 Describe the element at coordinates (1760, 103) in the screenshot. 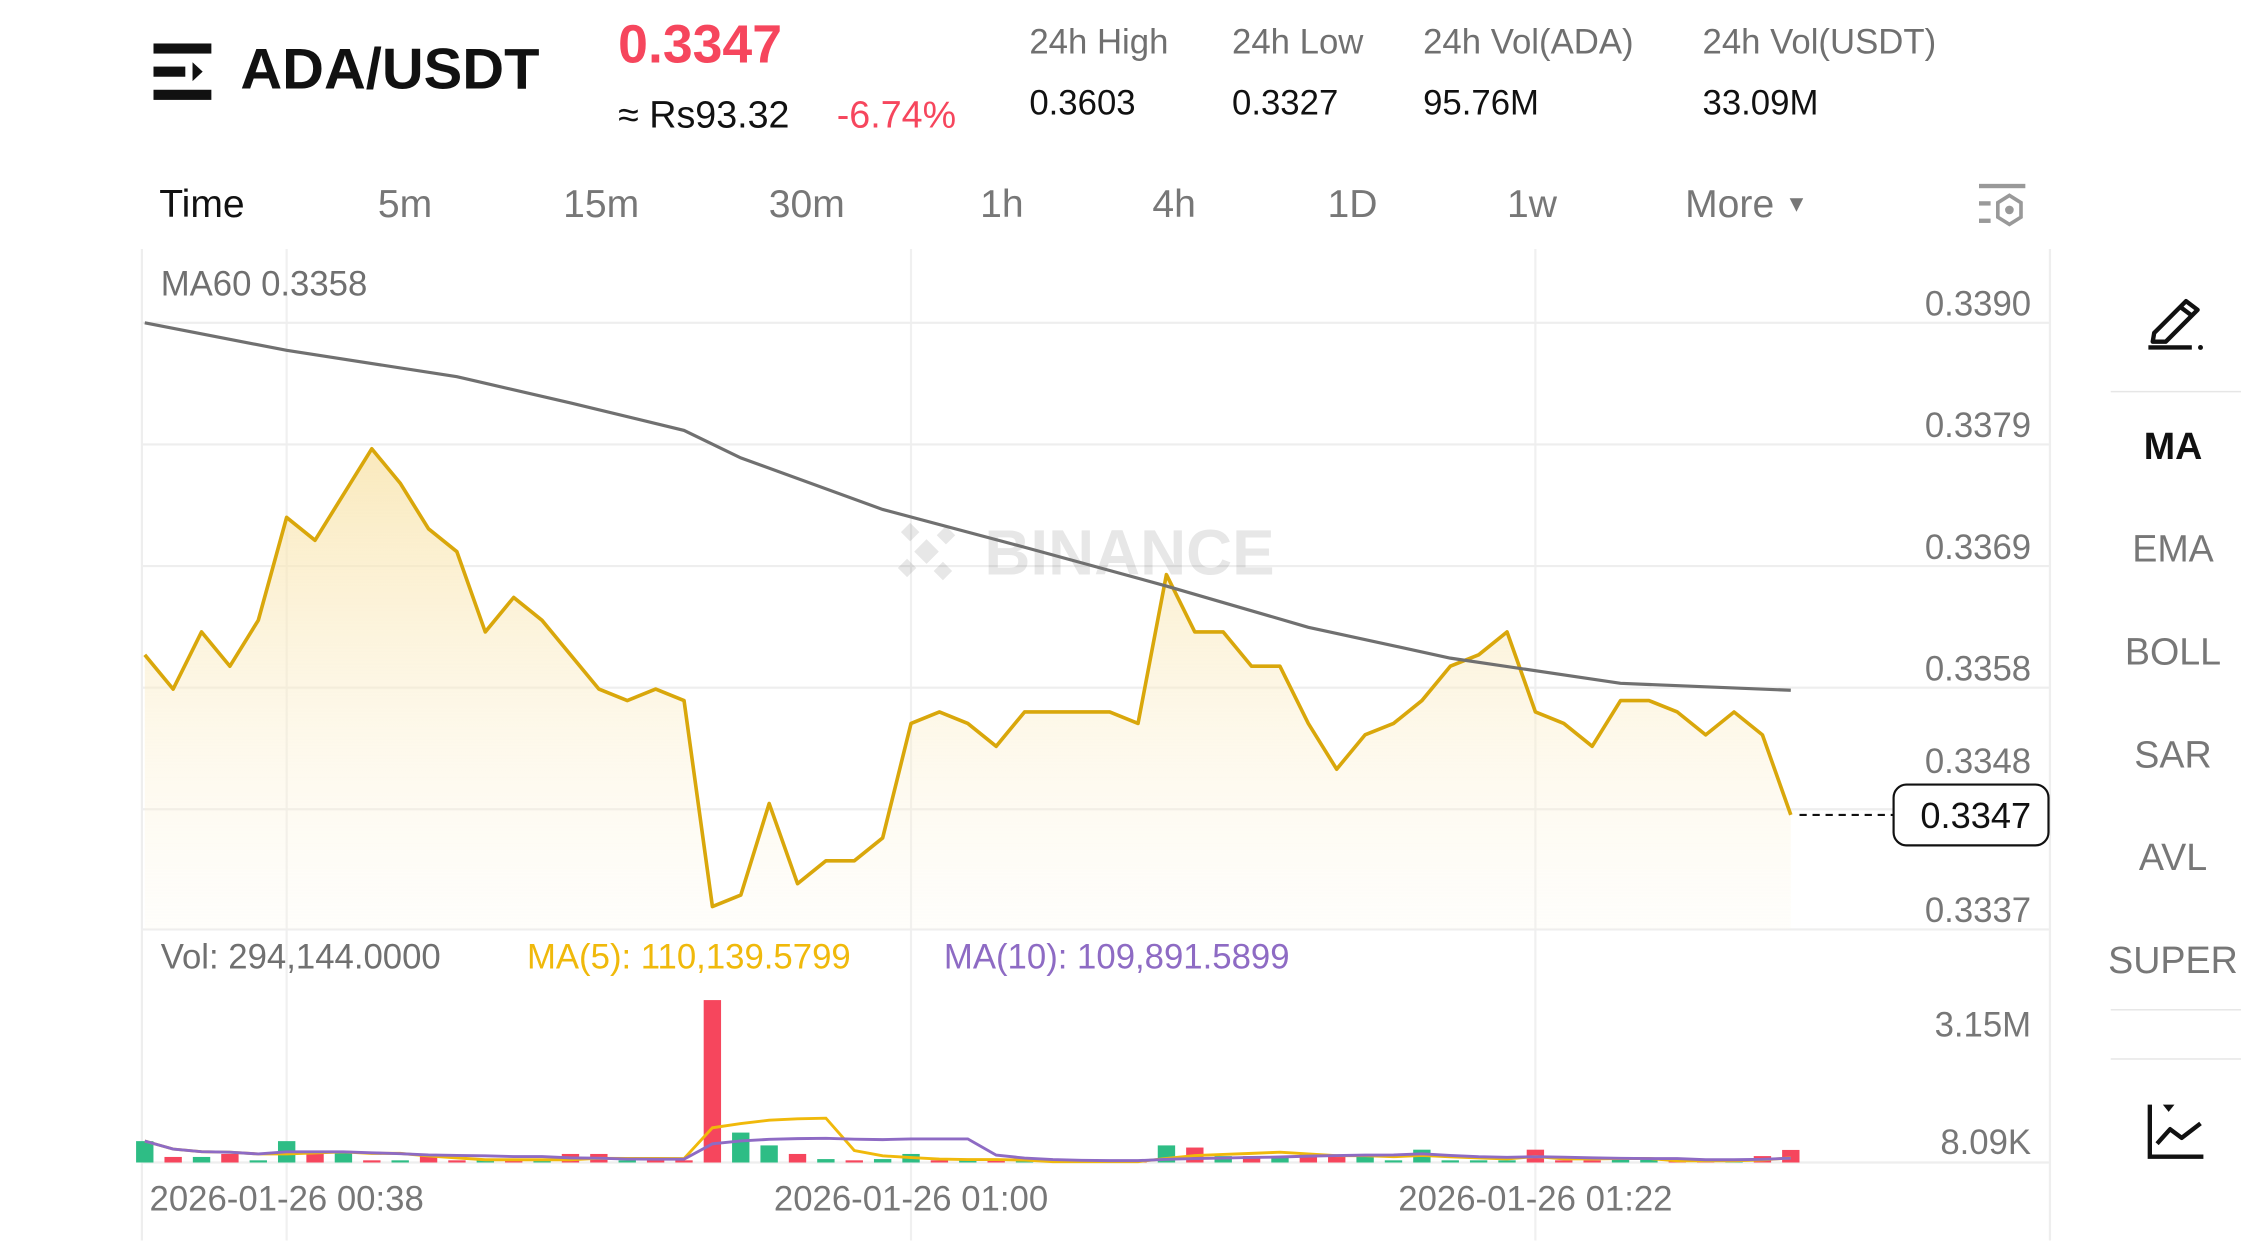

I see `stat-value: 33.09M` at that location.